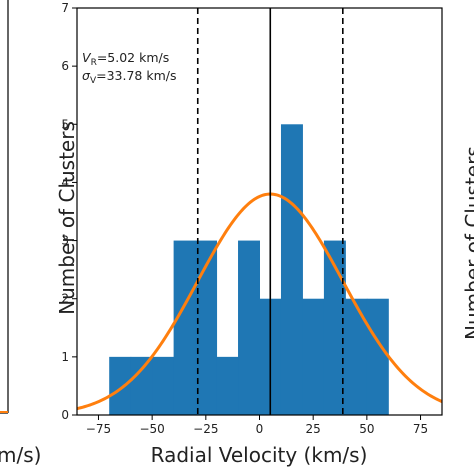 The image size is (474, 474). Describe the element at coordinates (260, 429) in the screenshot. I see `x-tick-label: 0` at that location.